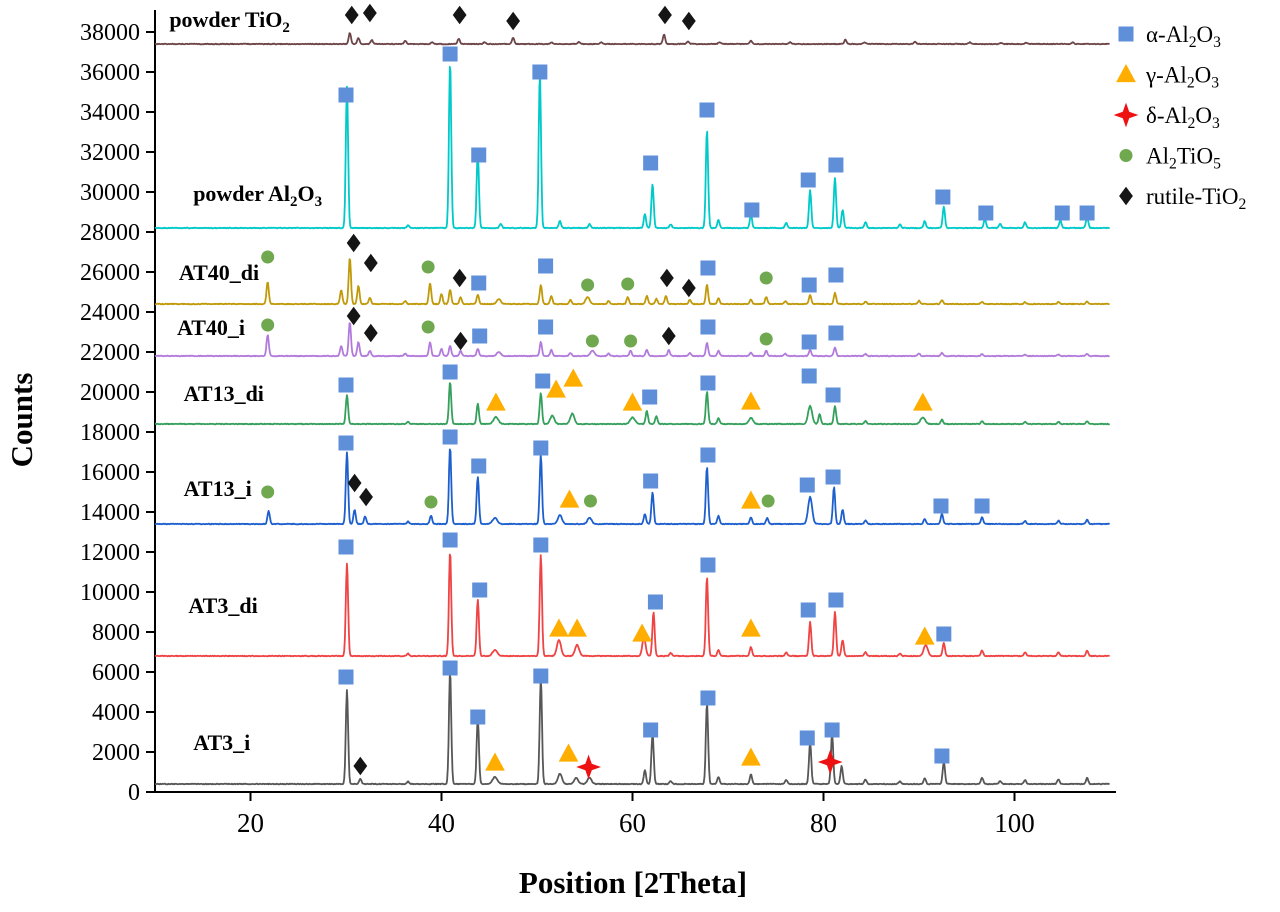 The width and height of the screenshot is (1280, 912). Describe the element at coordinates (222, 605) in the screenshot. I see `trace-label-AT3_di: AT3_di` at that location.